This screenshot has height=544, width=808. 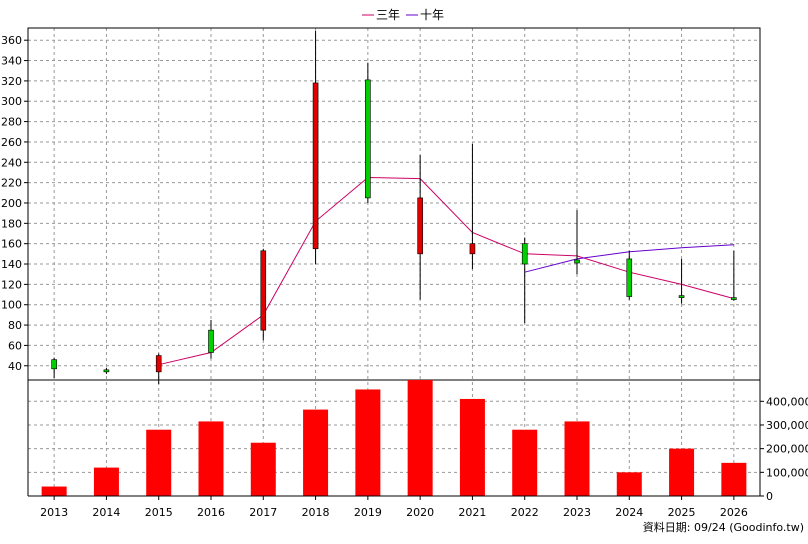 I want to click on price-tick-label: 200, so click(x=11, y=203).